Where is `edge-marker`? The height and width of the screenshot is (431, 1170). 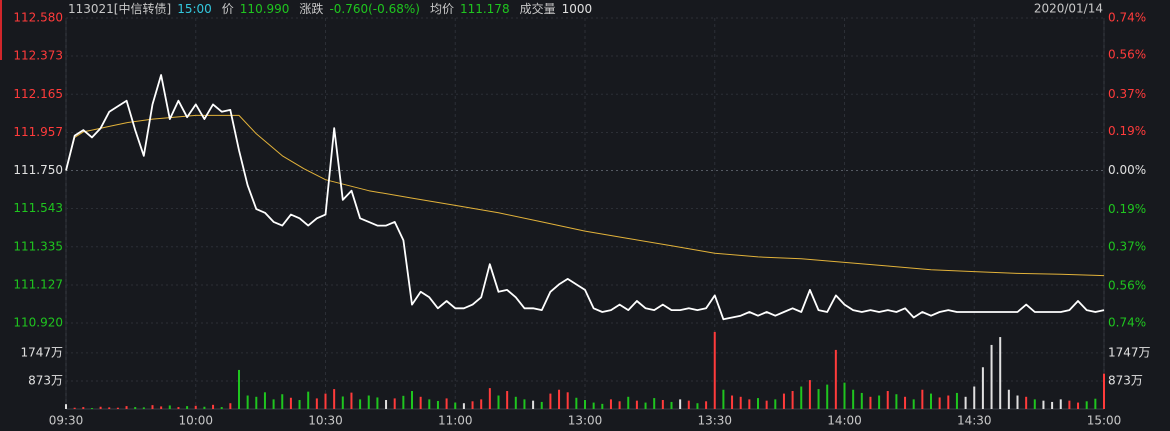
edge-marker is located at coordinates (1, 30).